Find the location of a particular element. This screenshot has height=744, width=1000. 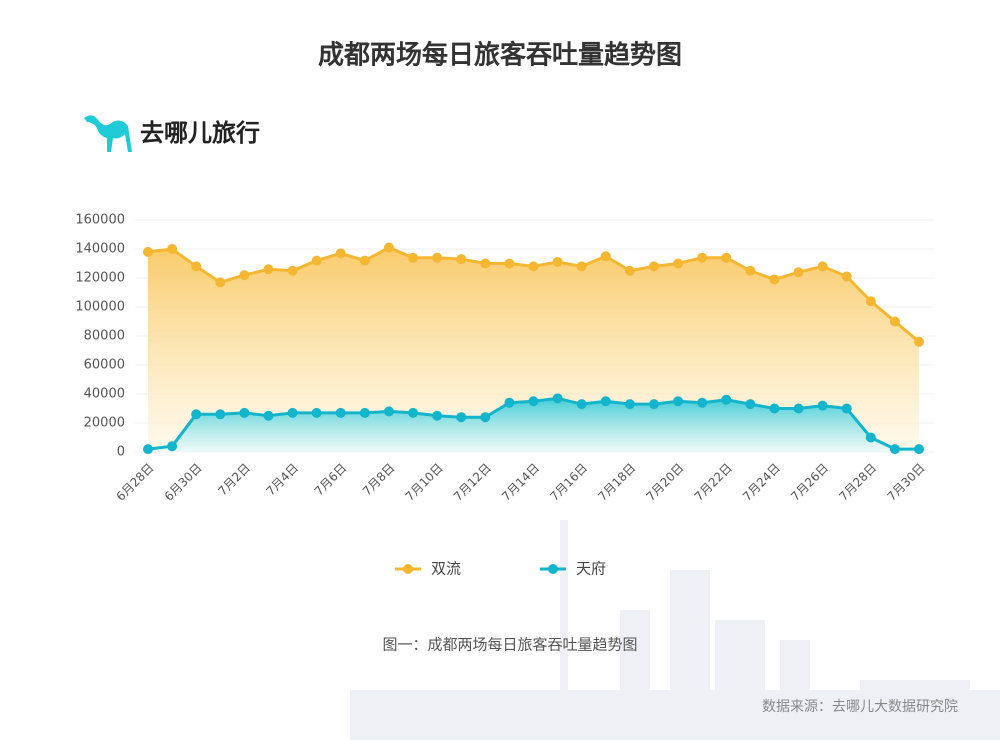

x-tick-label: 7月16日 is located at coordinates (568, 482).